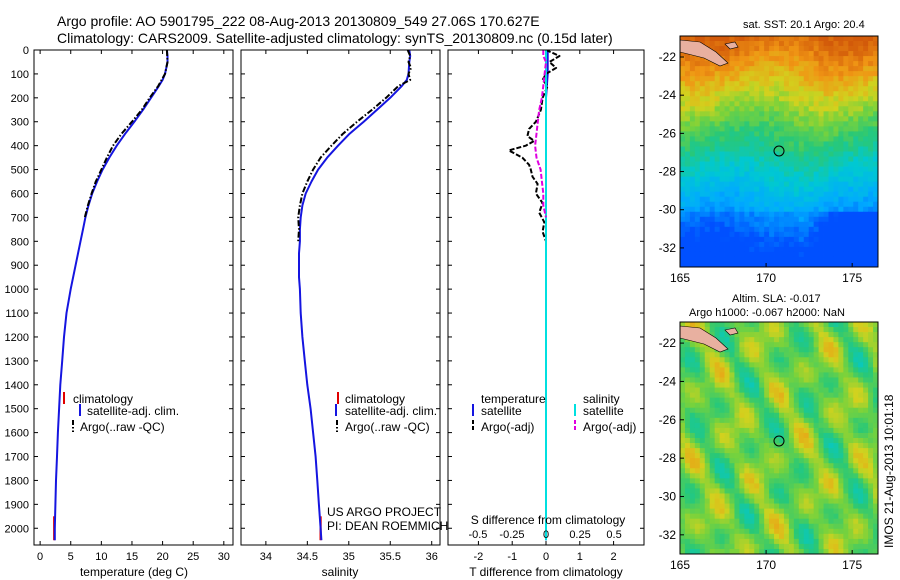 The width and height of the screenshot is (900, 580). I want to click on difference-lines, so click(534, 295).